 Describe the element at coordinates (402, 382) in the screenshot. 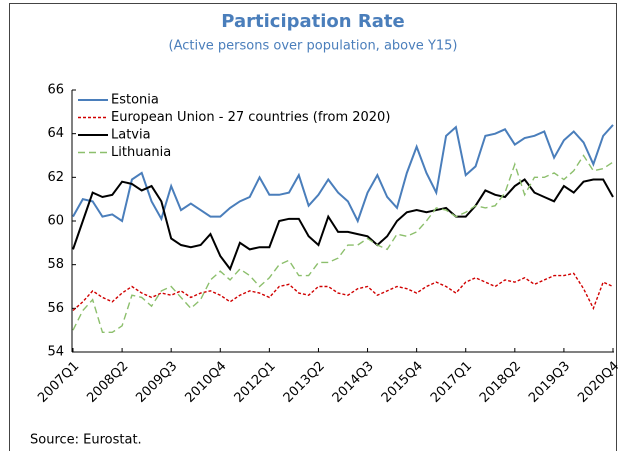

I see `x-tick-label: 2015Q4` at that location.